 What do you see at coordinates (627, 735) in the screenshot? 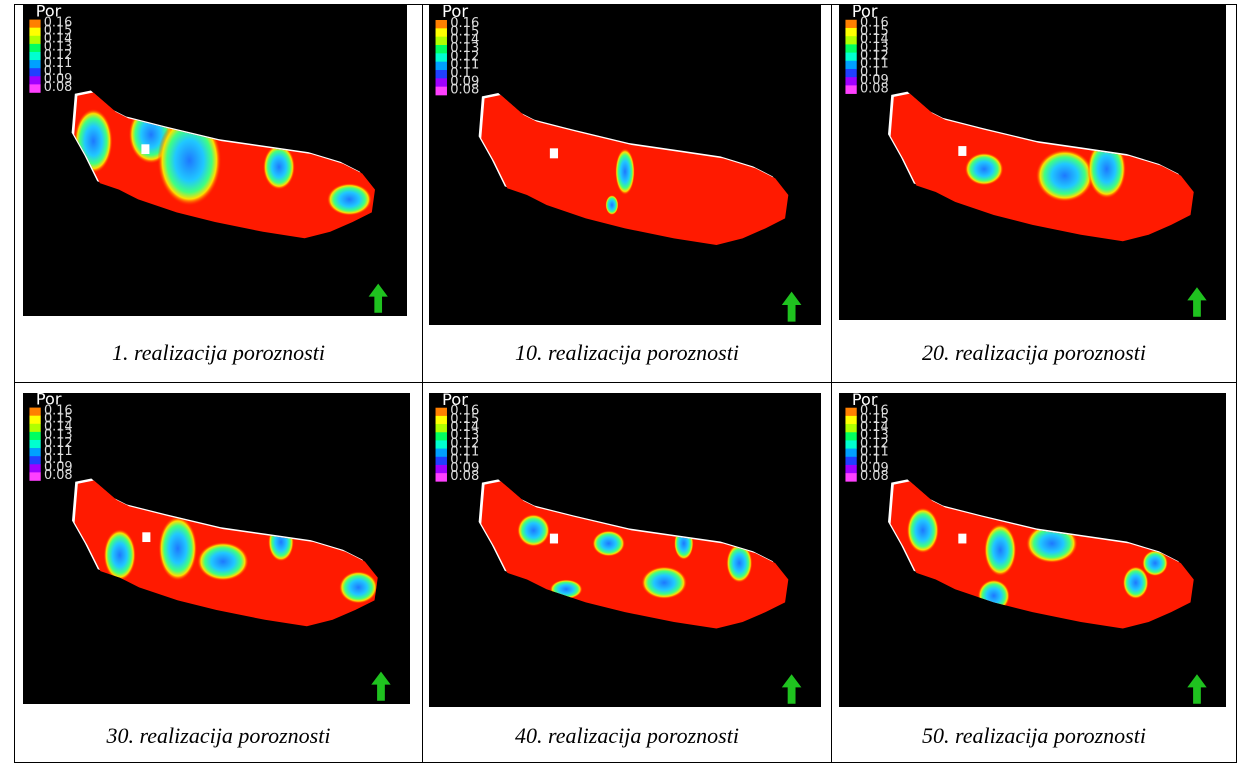
I see `caption-5: 40. realizacija poroznosti` at bounding box center [627, 735].